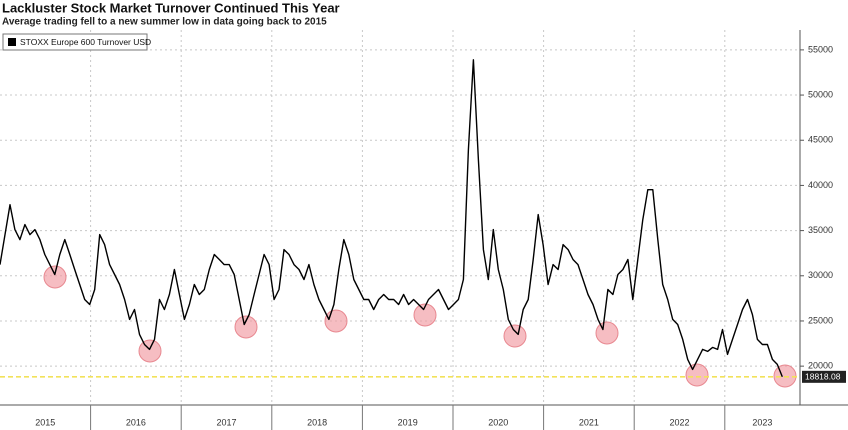  I want to click on y-tick-label: 20000, so click(820, 366).